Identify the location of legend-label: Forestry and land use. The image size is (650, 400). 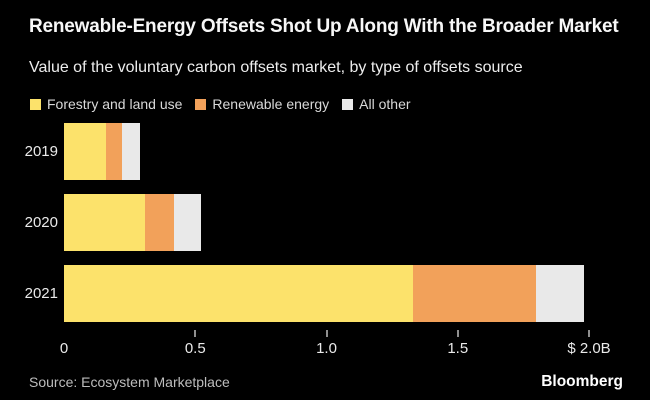
(115, 104).